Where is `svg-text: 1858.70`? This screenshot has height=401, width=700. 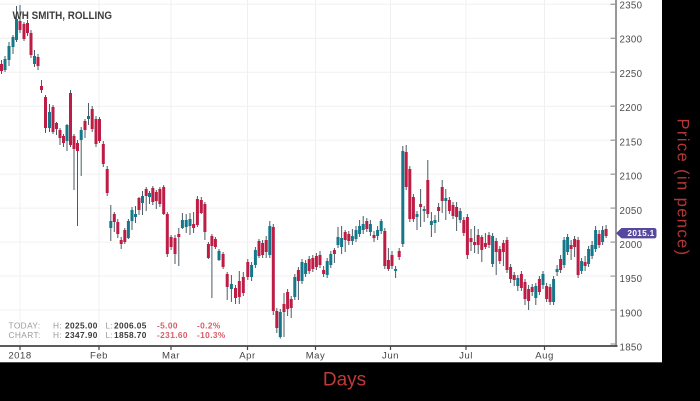
svg-text: 1858.70 is located at coordinates (130, 335).